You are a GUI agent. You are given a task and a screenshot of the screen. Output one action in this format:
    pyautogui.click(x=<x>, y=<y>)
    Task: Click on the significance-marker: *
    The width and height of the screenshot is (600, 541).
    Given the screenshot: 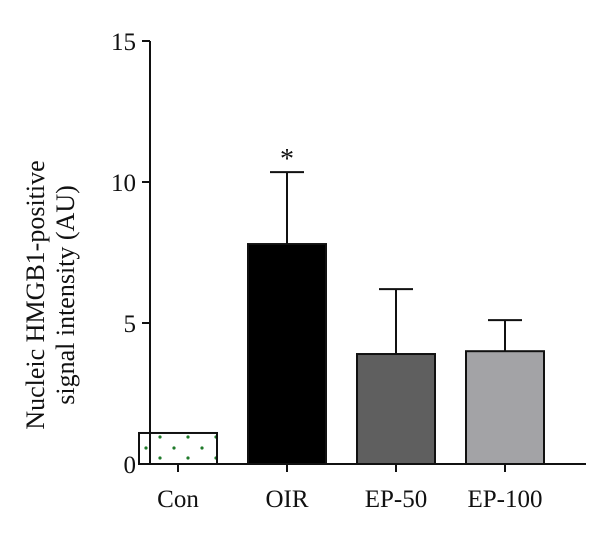 What is the action you would take?
    pyautogui.click(x=287, y=159)
    